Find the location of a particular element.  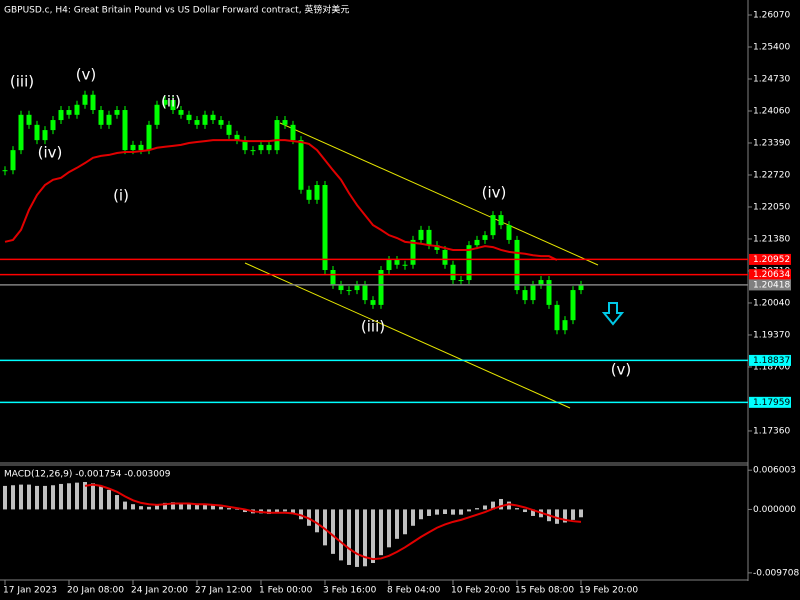

level-label: 1.18837 is located at coordinates (771, 361).